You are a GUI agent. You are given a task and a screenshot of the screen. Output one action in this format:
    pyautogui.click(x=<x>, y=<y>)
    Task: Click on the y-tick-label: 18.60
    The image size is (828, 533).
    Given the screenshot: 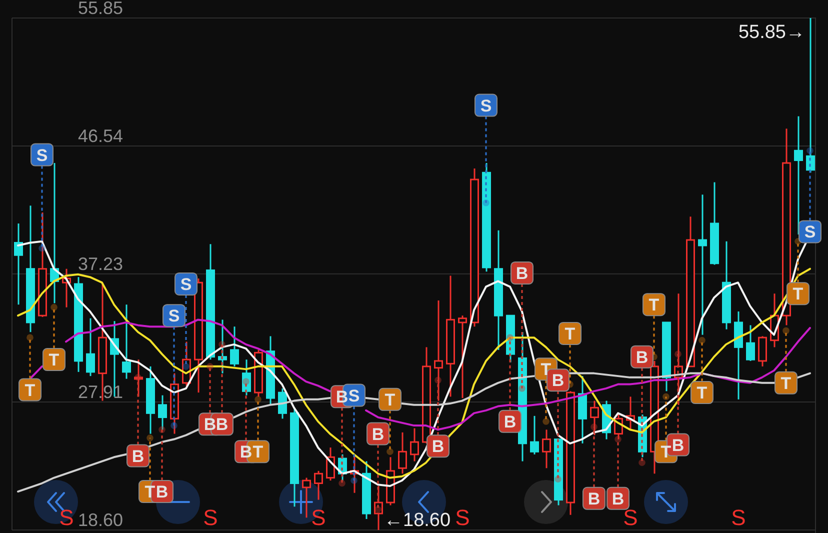 What is the action you would take?
    pyautogui.click(x=101, y=520)
    